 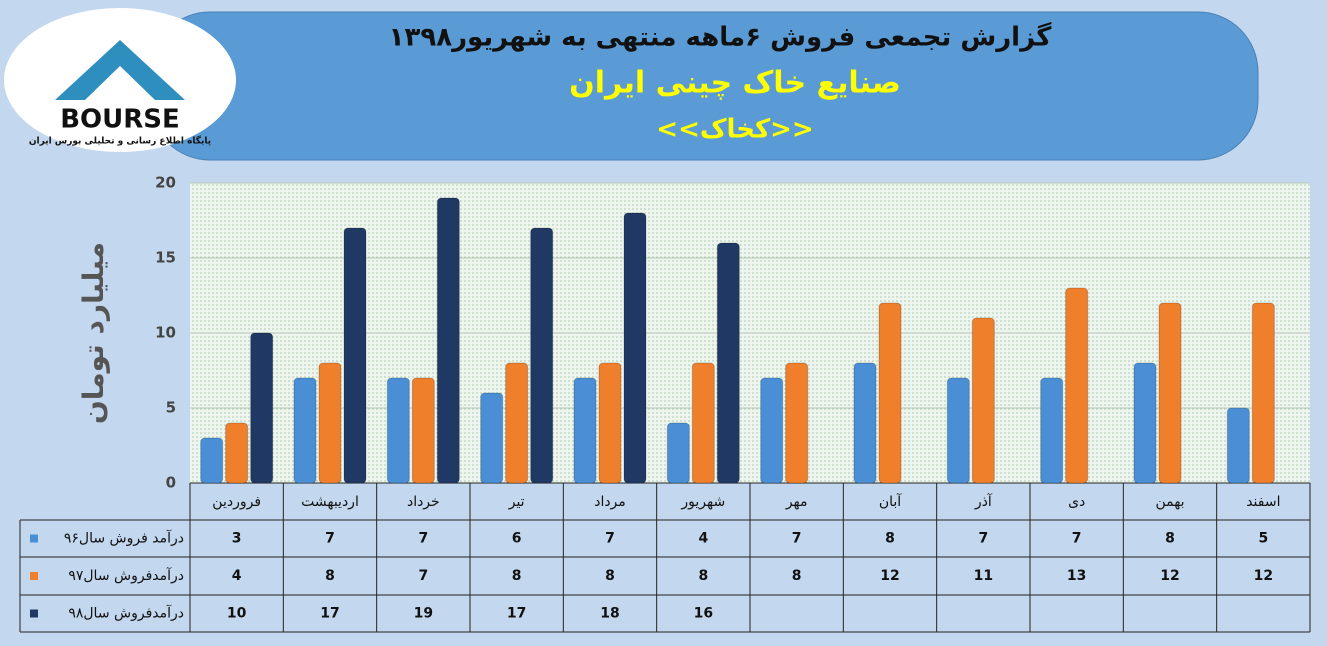 I want to click on y-tick-label: 15, so click(x=165, y=258).